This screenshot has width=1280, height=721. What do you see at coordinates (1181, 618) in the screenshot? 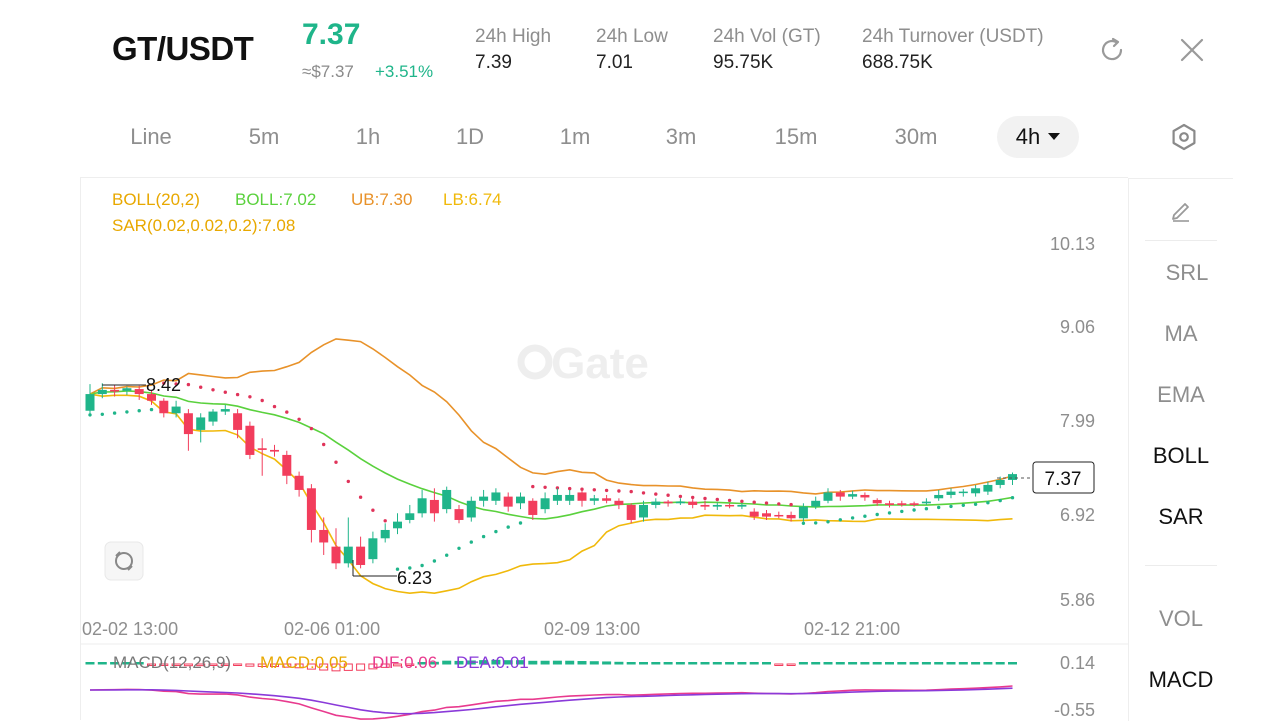
I see `sidebar-item-vol: VOL` at bounding box center [1181, 618].